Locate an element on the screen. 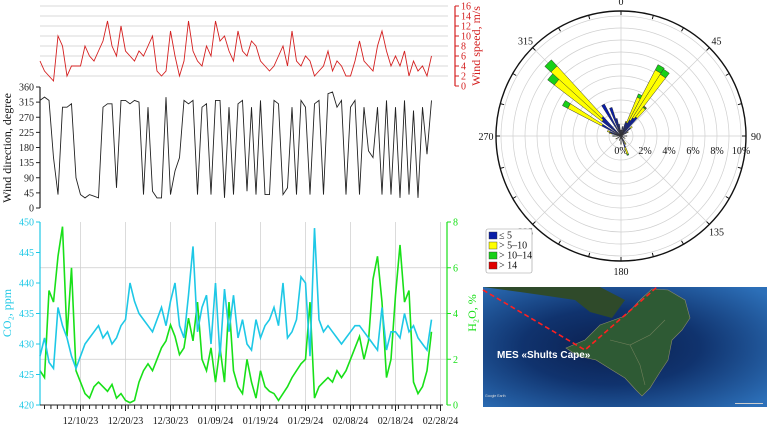 This screenshot has width=767, height=427. date-tick-label: 02/18/24 is located at coordinates (396, 421).